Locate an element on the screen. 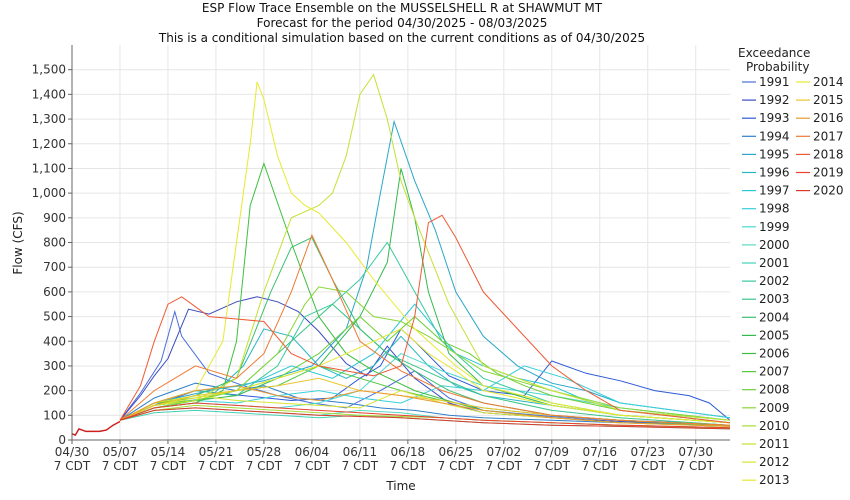 The image size is (850, 500). legend-item: 2012 is located at coordinates (766, 462).